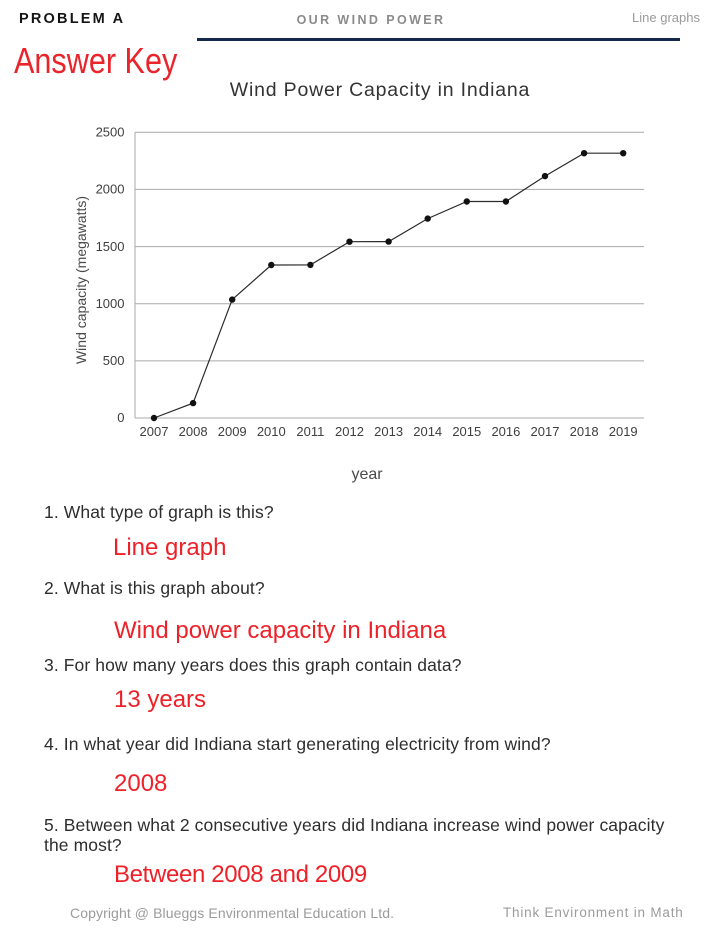 The image size is (720, 932). Describe the element at coordinates (349, 431) in the screenshot. I see `svg-text: 2012` at that location.